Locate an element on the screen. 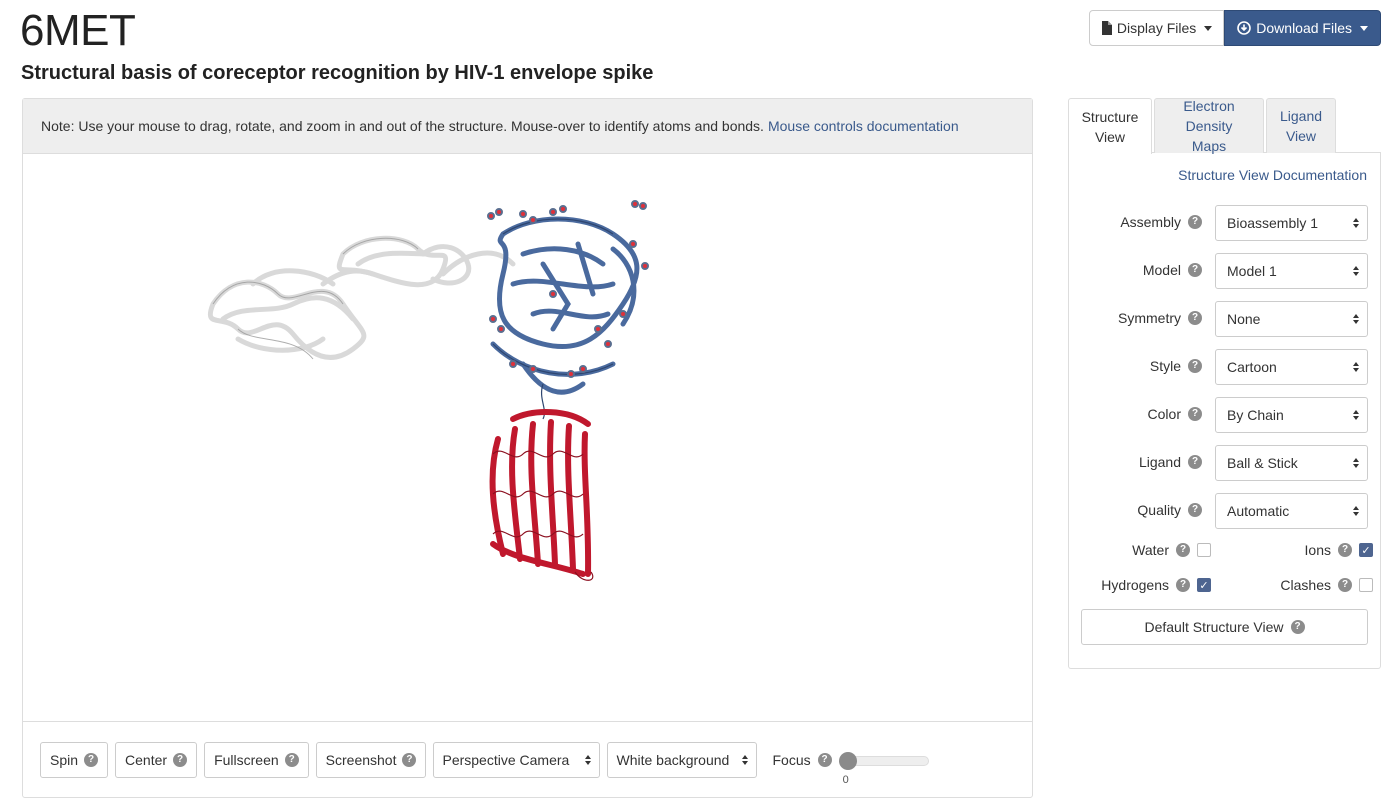 The height and width of the screenshot is (808, 1400). color-row: Color? By Chain is located at coordinates (1224, 415).